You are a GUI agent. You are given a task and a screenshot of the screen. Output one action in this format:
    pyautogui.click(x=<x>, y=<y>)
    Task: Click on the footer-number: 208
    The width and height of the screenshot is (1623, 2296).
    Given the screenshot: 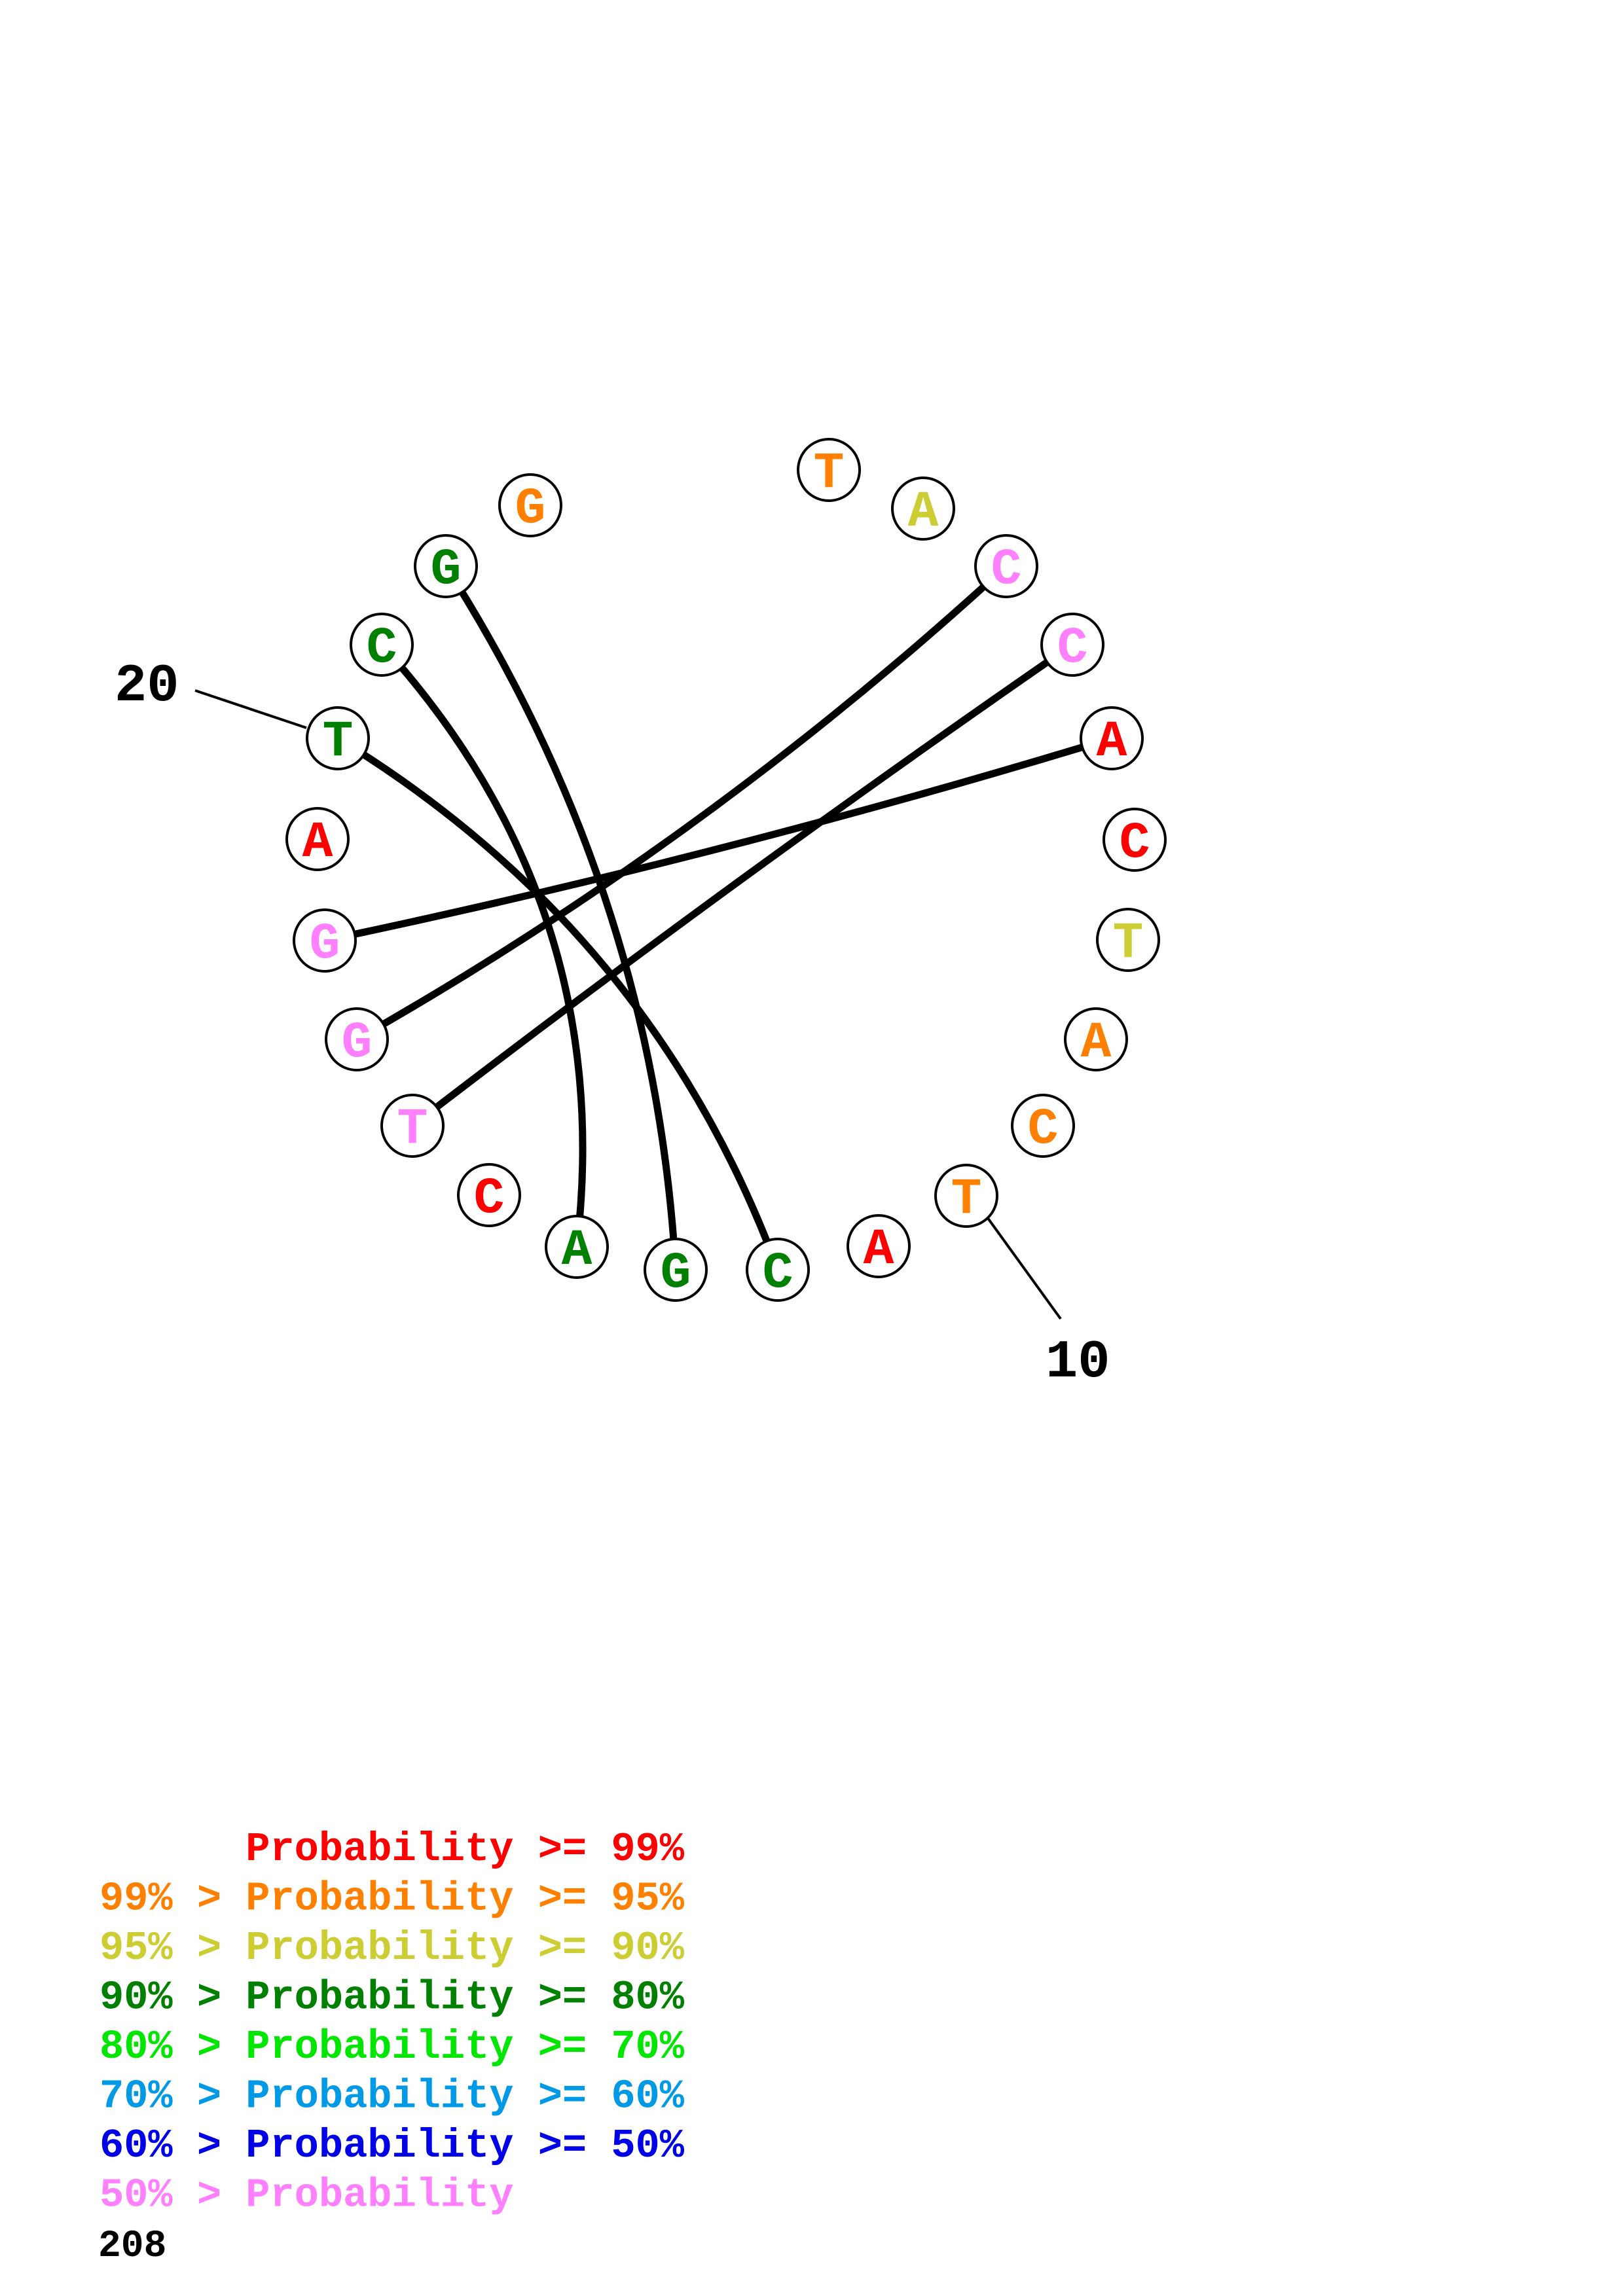 What is the action you would take?
    pyautogui.click(x=132, y=2246)
    